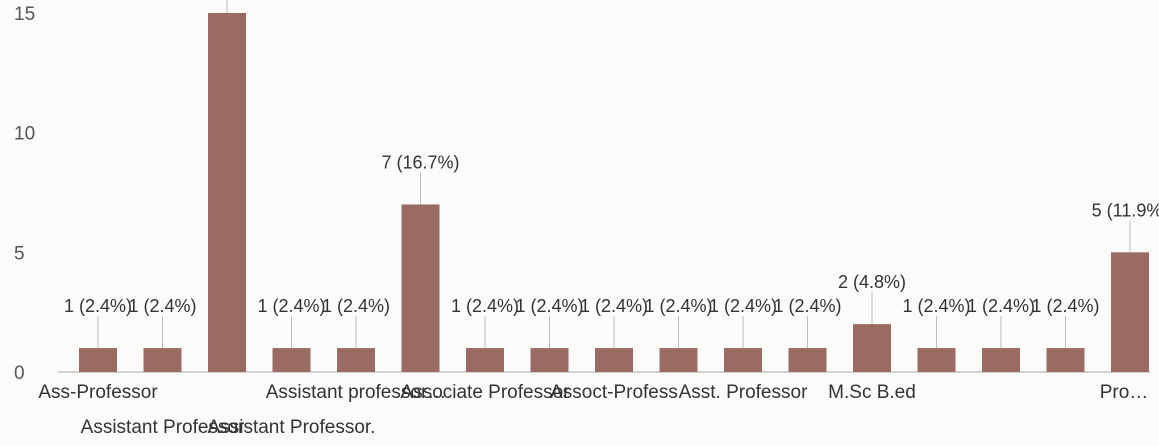  I want to click on data-label: 7 (16.7%), so click(420, 162).